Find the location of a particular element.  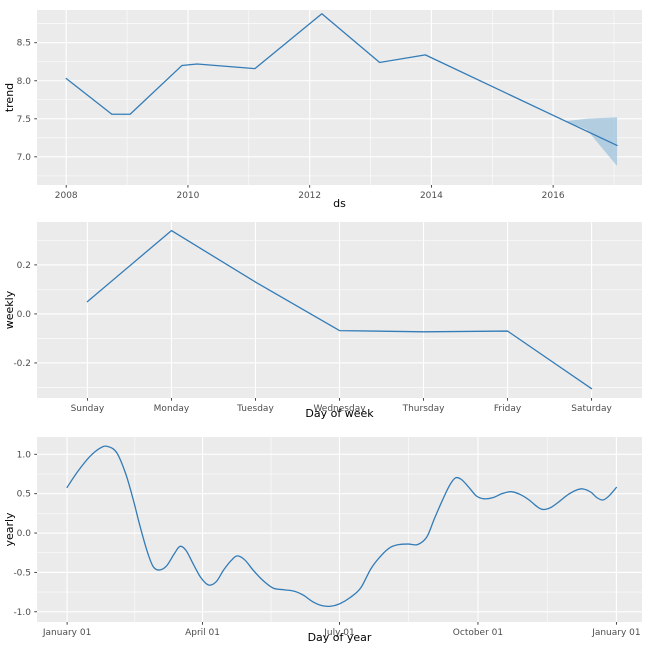

weekly-x-tick-label: Friday is located at coordinates (508, 409).